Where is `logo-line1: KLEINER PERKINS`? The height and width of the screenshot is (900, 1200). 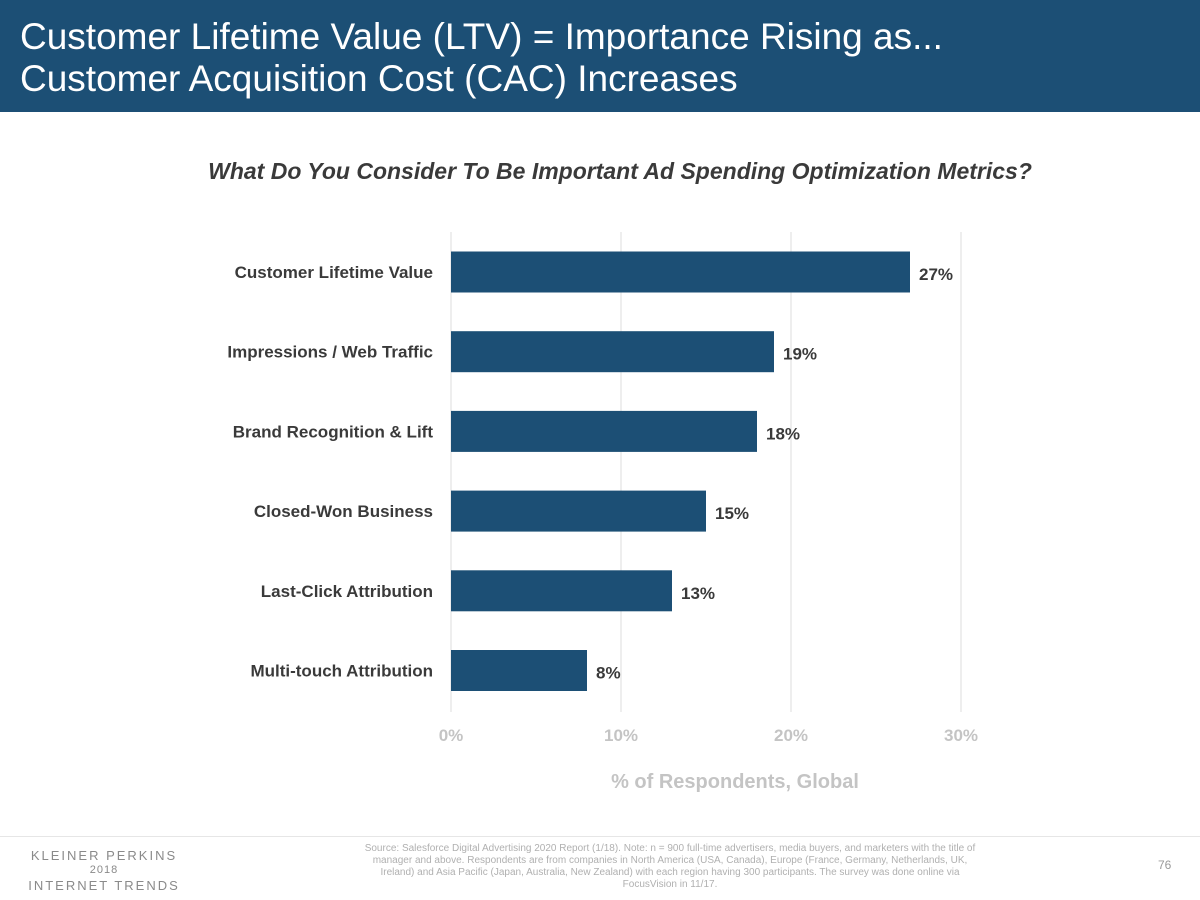
logo-line1: KLEINER PERKINS is located at coordinates (104, 855).